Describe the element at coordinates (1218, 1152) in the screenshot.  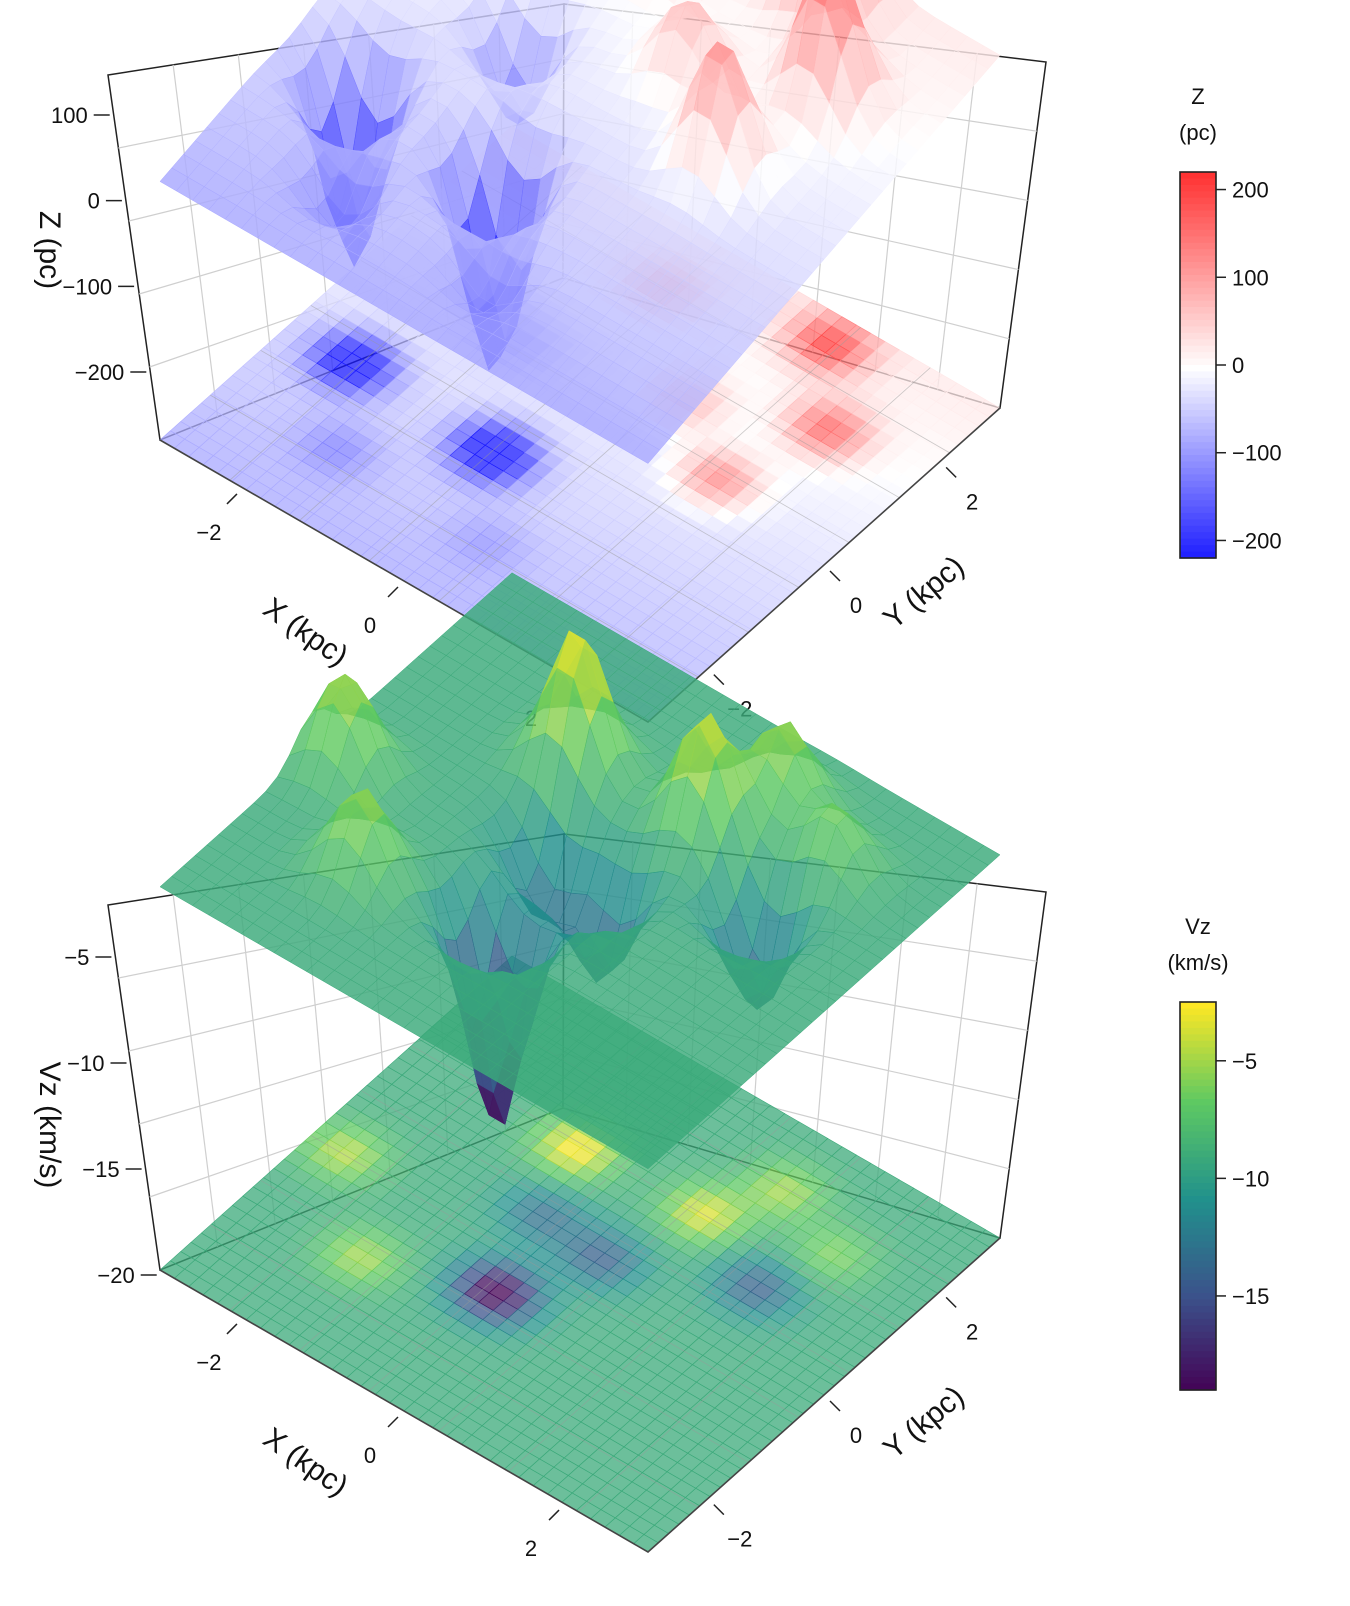
I see `colorbar: −5 −10 −15 Vz (km/s)` at that location.